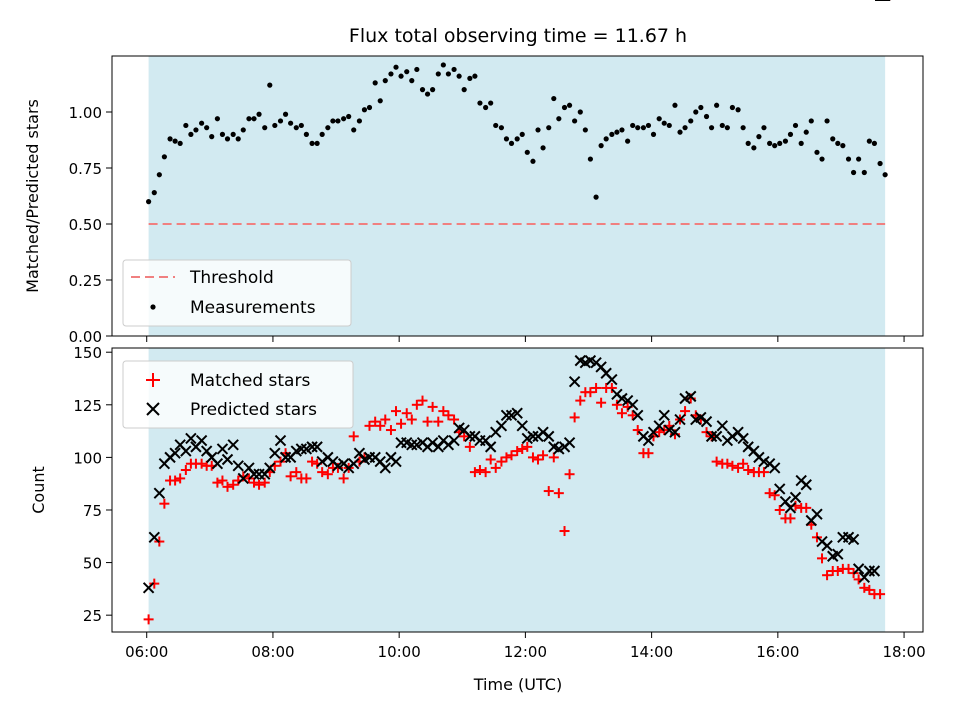 The width and height of the screenshot is (960, 720). What do you see at coordinates (92, 511) in the screenshot?
I see `y-tick-label: 75` at bounding box center [92, 511].